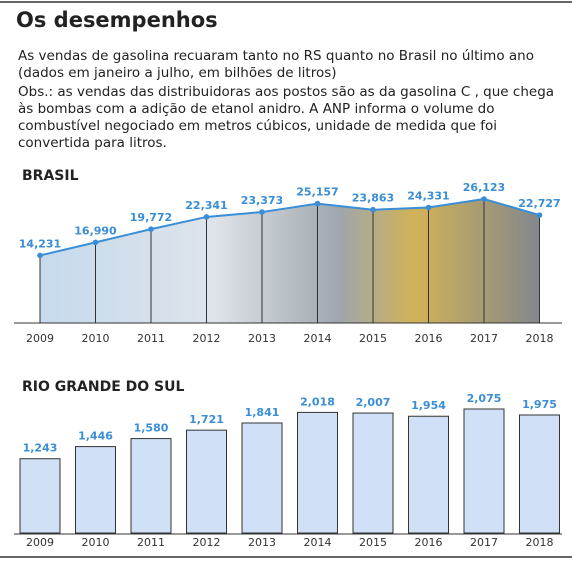 This screenshot has height=561, width=572. I want to click on value-label: 1,243, so click(40, 448).